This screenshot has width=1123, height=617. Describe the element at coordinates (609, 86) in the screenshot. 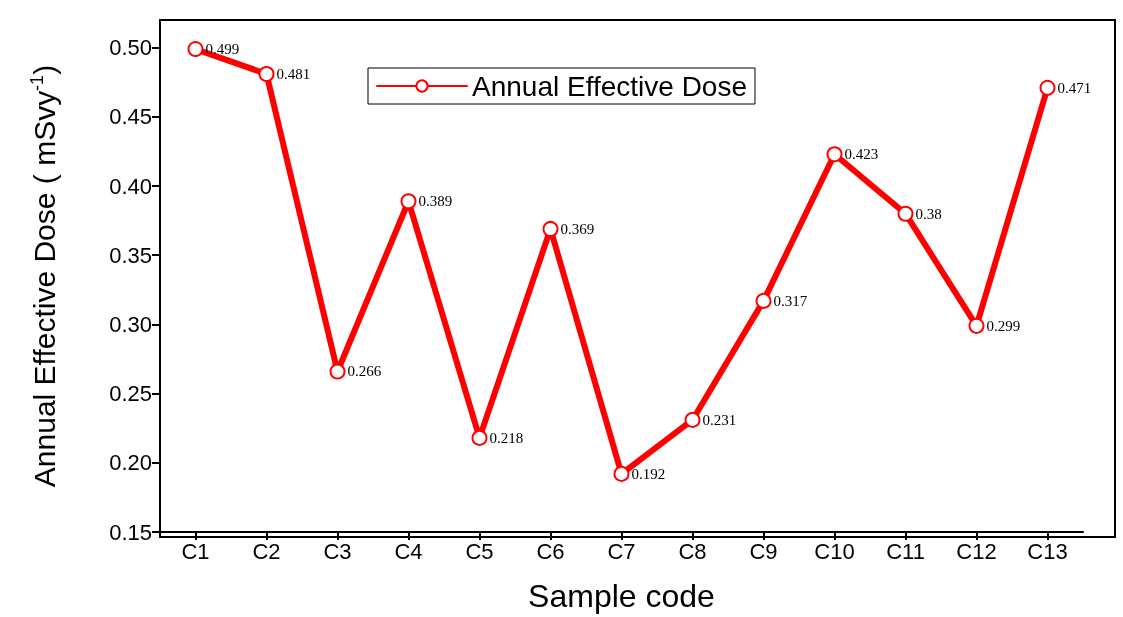

I see `legend-label: Annual Effective Dose` at that location.